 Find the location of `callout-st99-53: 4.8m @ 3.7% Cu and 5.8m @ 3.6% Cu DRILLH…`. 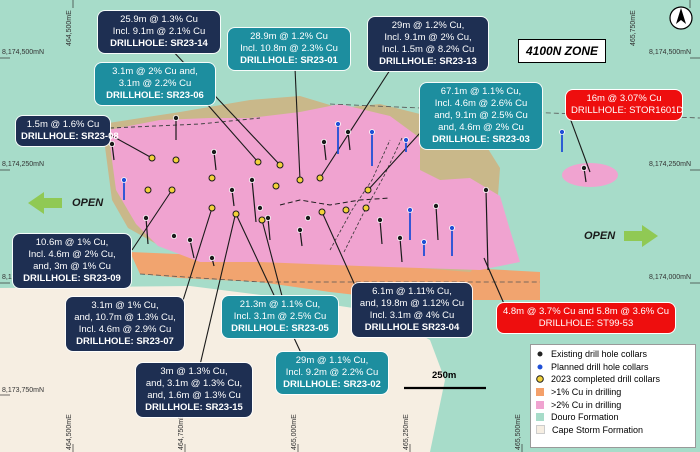

callout-st99-53: 4.8m @ 3.7% Cu and 5.8m @ 3.6% Cu DRILLH… is located at coordinates (586, 318).